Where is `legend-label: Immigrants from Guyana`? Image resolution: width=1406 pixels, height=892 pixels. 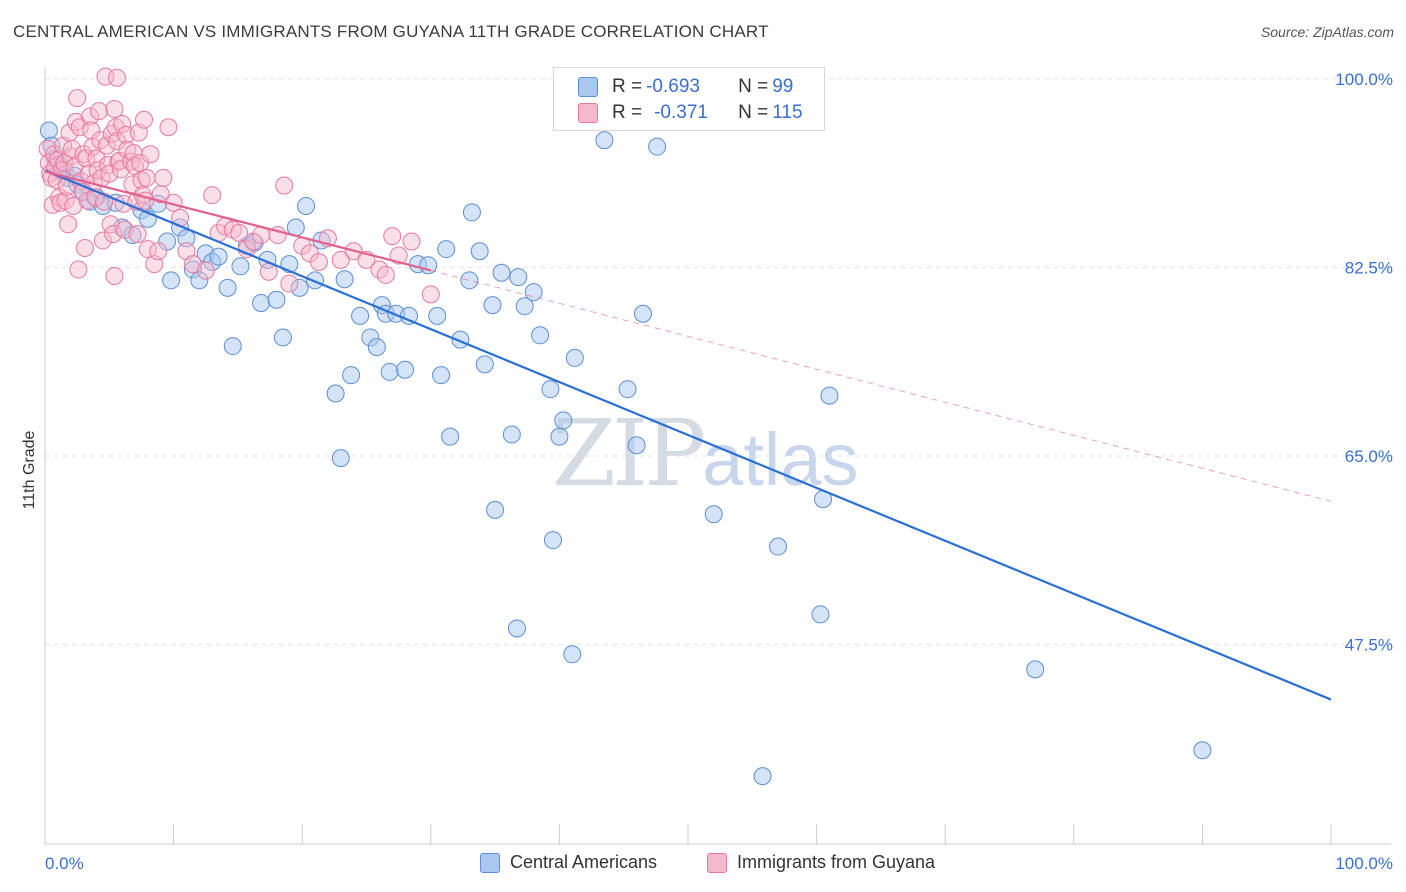 legend-label: Immigrants from Guyana is located at coordinates (836, 862).